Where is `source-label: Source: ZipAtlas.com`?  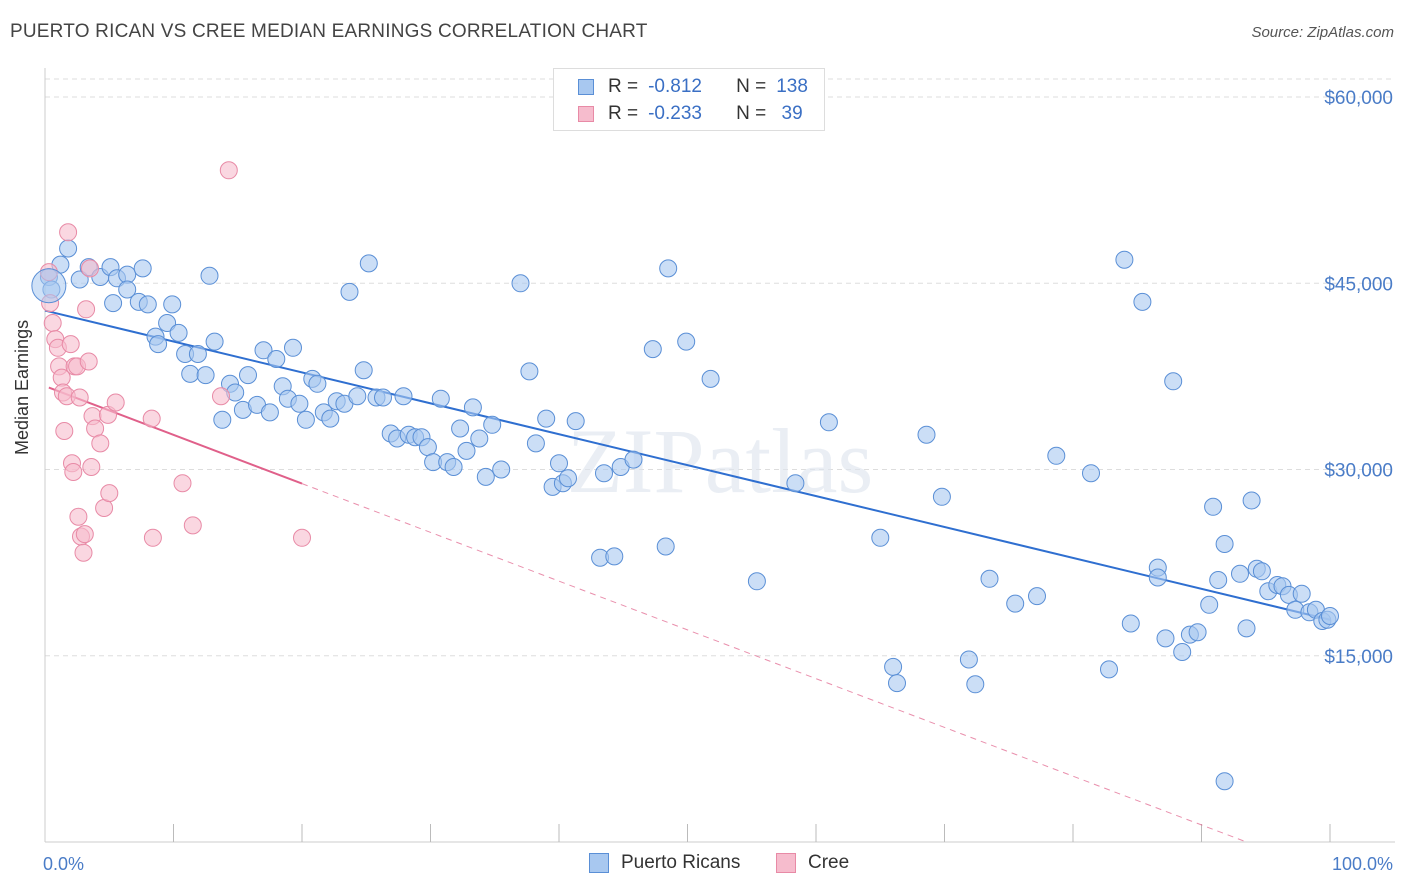 source-label: Source: ZipAtlas.com is located at coordinates (1322, 32).